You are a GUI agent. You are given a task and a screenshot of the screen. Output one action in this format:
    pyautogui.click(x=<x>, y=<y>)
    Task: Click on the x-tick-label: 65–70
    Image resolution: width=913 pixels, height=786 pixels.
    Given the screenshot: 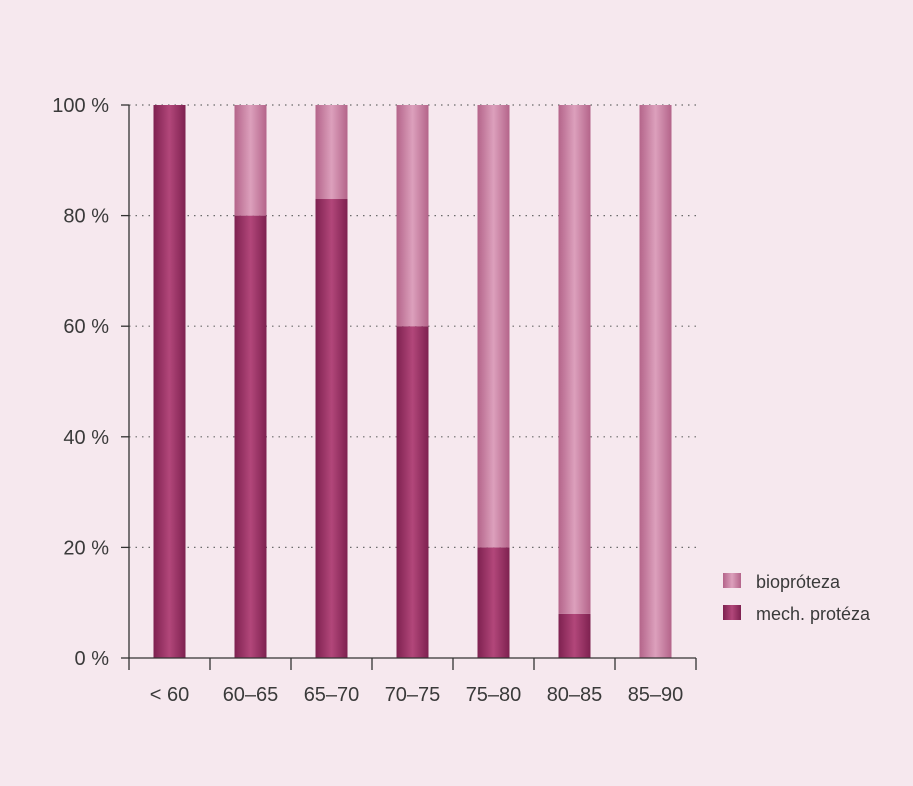 What is the action you would take?
    pyautogui.click(x=332, y=695)
    